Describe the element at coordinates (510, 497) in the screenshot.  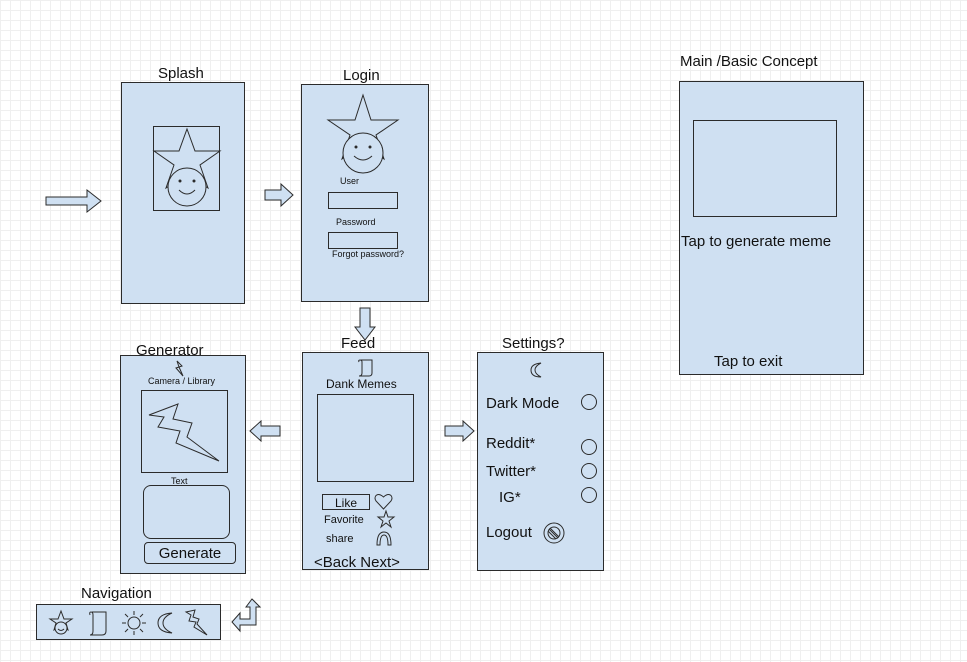
I see `ig-label: IG*` at that location.